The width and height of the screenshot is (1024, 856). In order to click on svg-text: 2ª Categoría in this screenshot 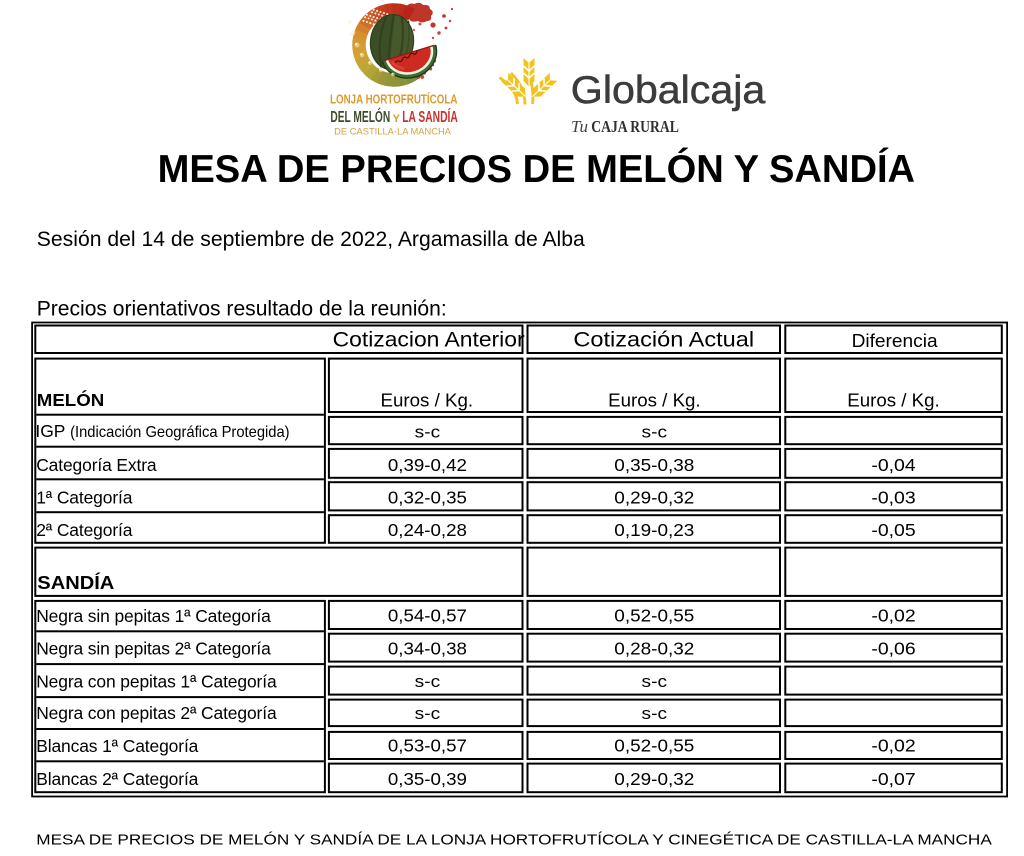, I will do `click(84, 530)`.